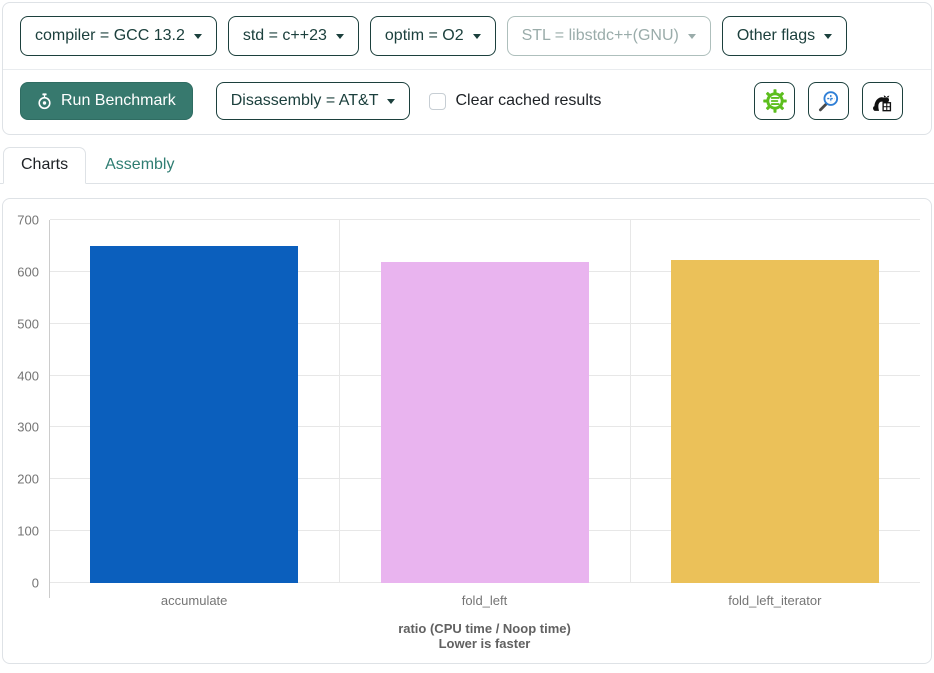 The image size is (934, 673). Describe the element at coordinates (774, 421) in the screenshot. I see `bar-fold_left_iterator` at that location.